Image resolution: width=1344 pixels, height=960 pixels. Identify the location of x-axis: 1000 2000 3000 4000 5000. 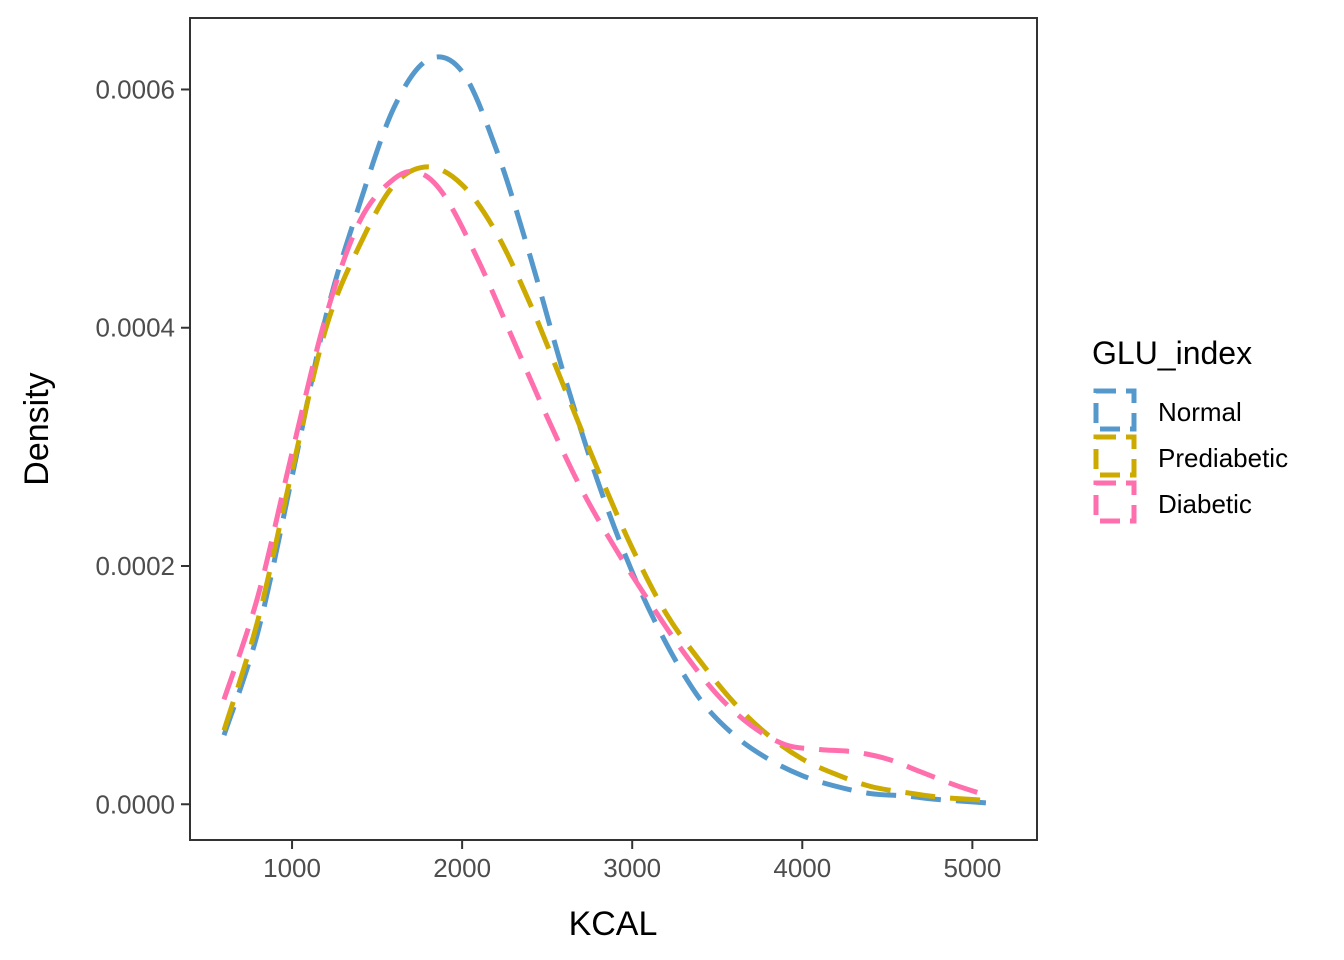
(632, 861).